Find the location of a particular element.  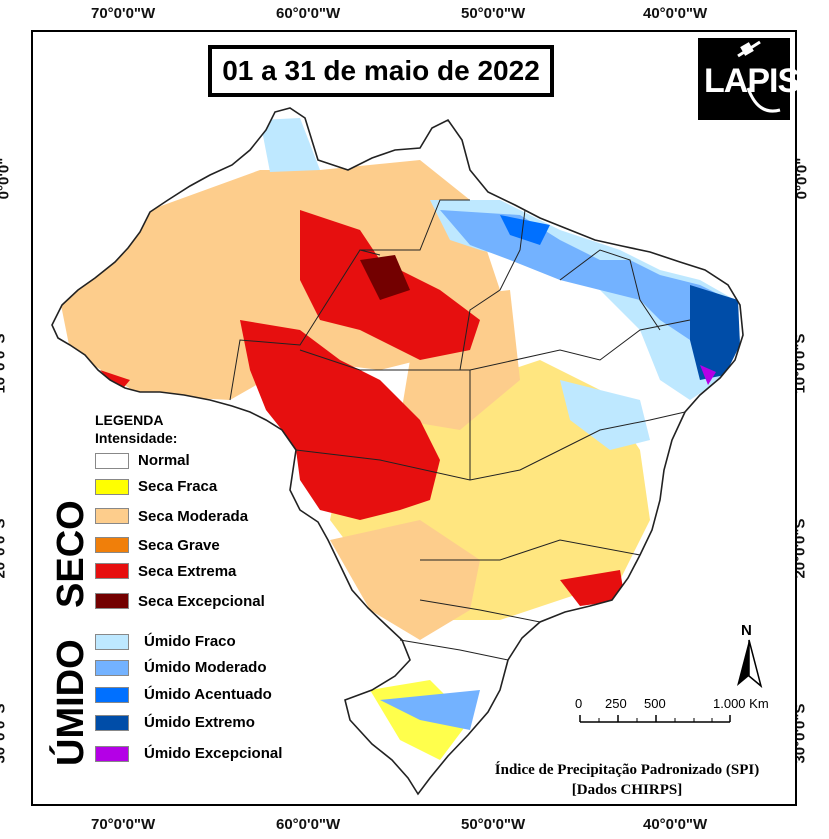

legend-label-seca-excepcional: Seca Excepcional is located at coordinates (201, 601).